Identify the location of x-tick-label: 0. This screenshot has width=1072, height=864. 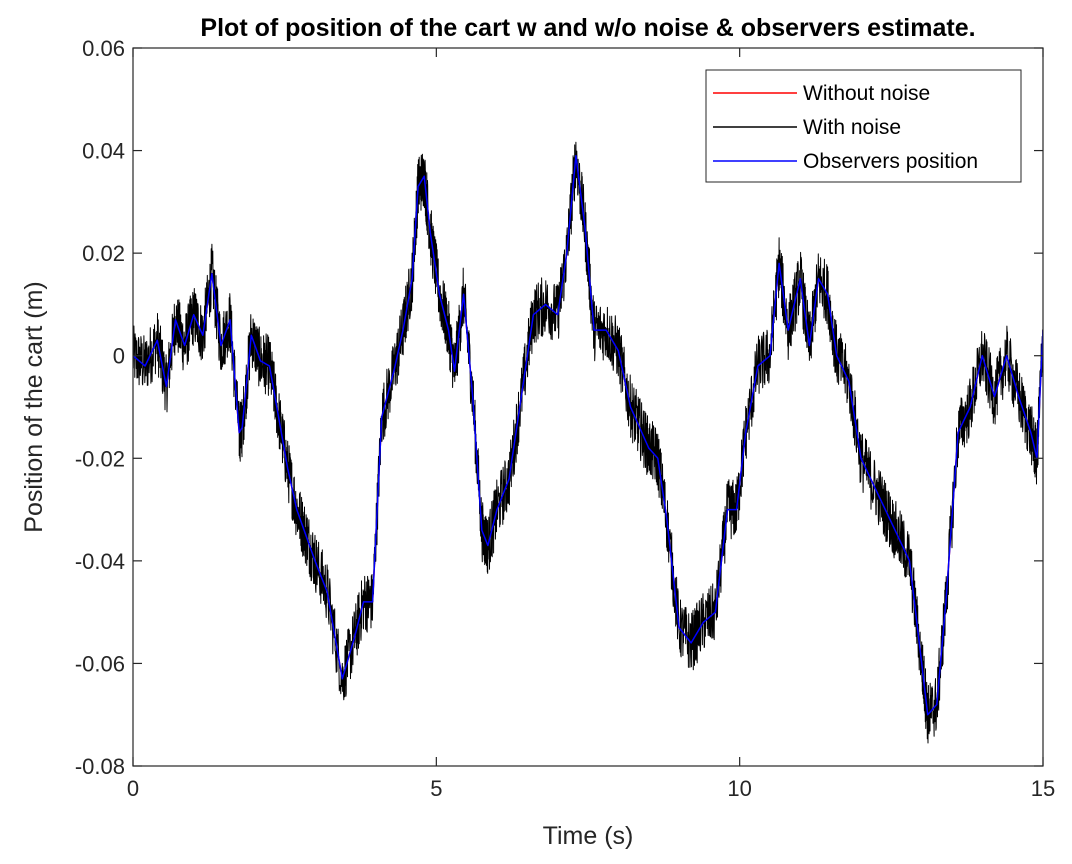
(133, 788).